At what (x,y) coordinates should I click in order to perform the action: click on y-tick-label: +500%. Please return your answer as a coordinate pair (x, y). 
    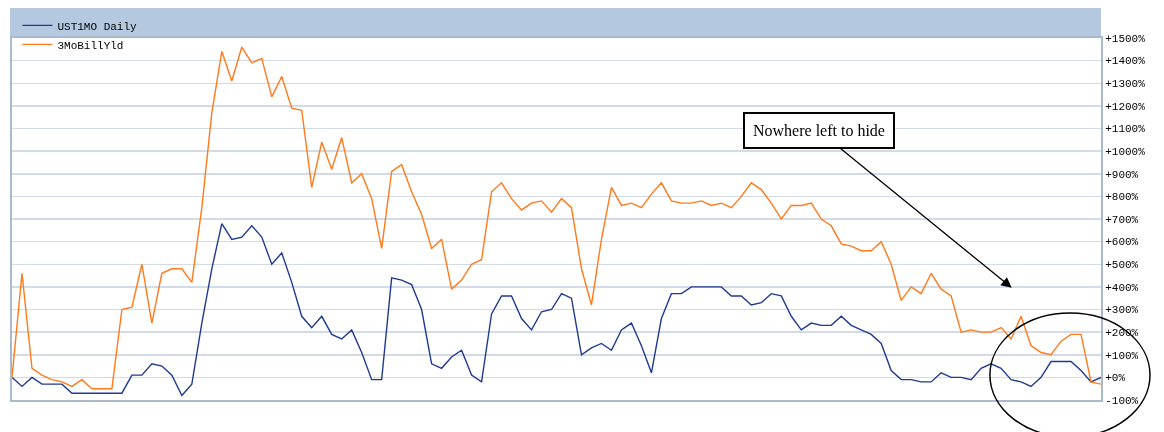
    Looking at the image, I should click on (1122, 265).